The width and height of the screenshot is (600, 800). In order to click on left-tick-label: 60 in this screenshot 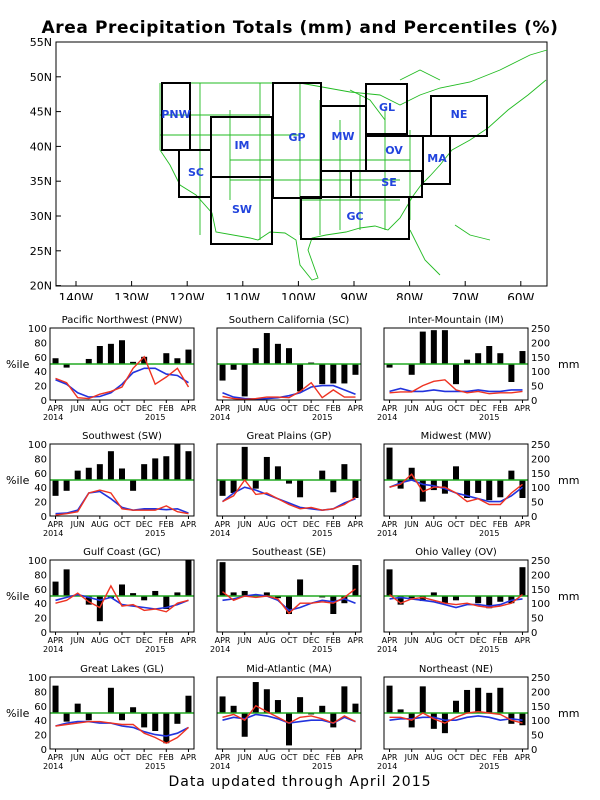, I will do `click(40, 707)`.